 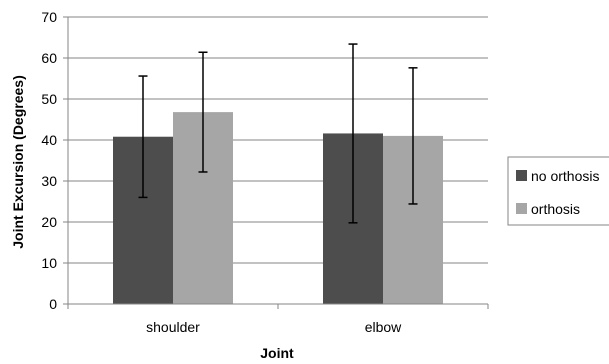 What do you see at coordinates (555, 209) in the screenshot?
I see `legend-label-orthosis: orthosis` at bounding box center [555, 209].